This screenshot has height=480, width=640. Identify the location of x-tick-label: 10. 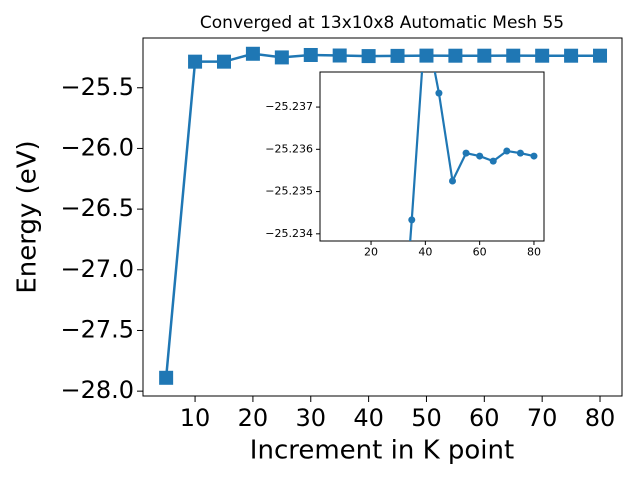
(195, 418).